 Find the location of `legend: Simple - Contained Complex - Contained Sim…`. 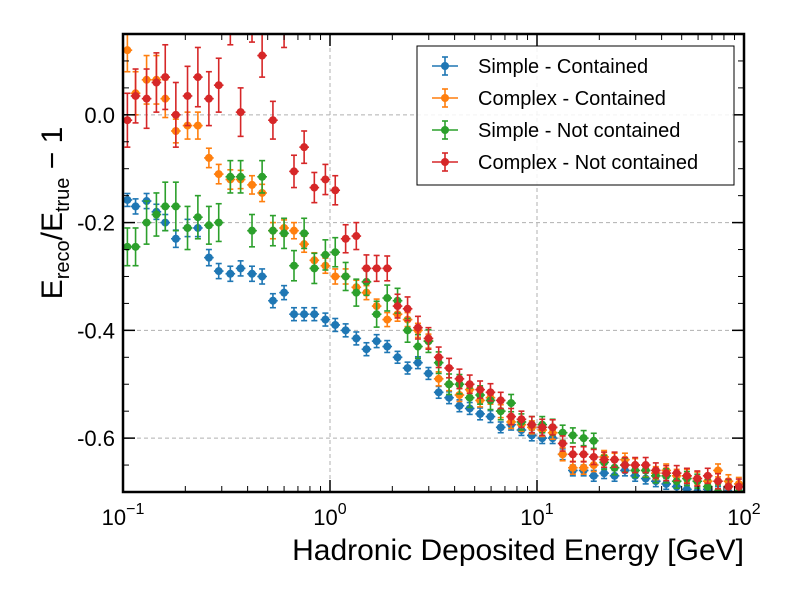

legend: Simple - Contained Complex - Contained Sim… is located at coordinates (575, 115).